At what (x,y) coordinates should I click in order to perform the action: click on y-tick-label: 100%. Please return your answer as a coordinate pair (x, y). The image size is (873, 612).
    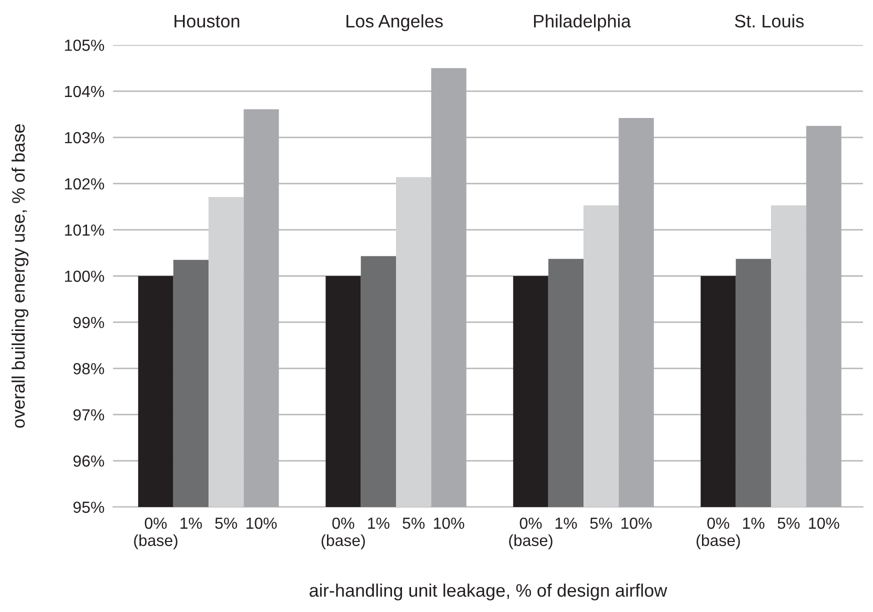
    Looking at the image, I should click on (84, 276).